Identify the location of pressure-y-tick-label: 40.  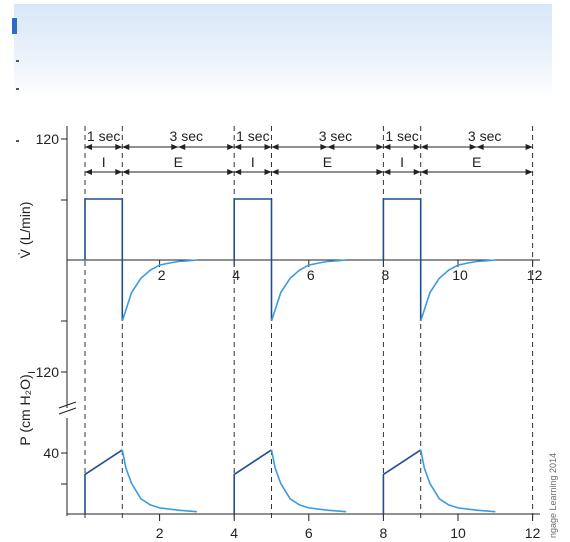
(51, 453).